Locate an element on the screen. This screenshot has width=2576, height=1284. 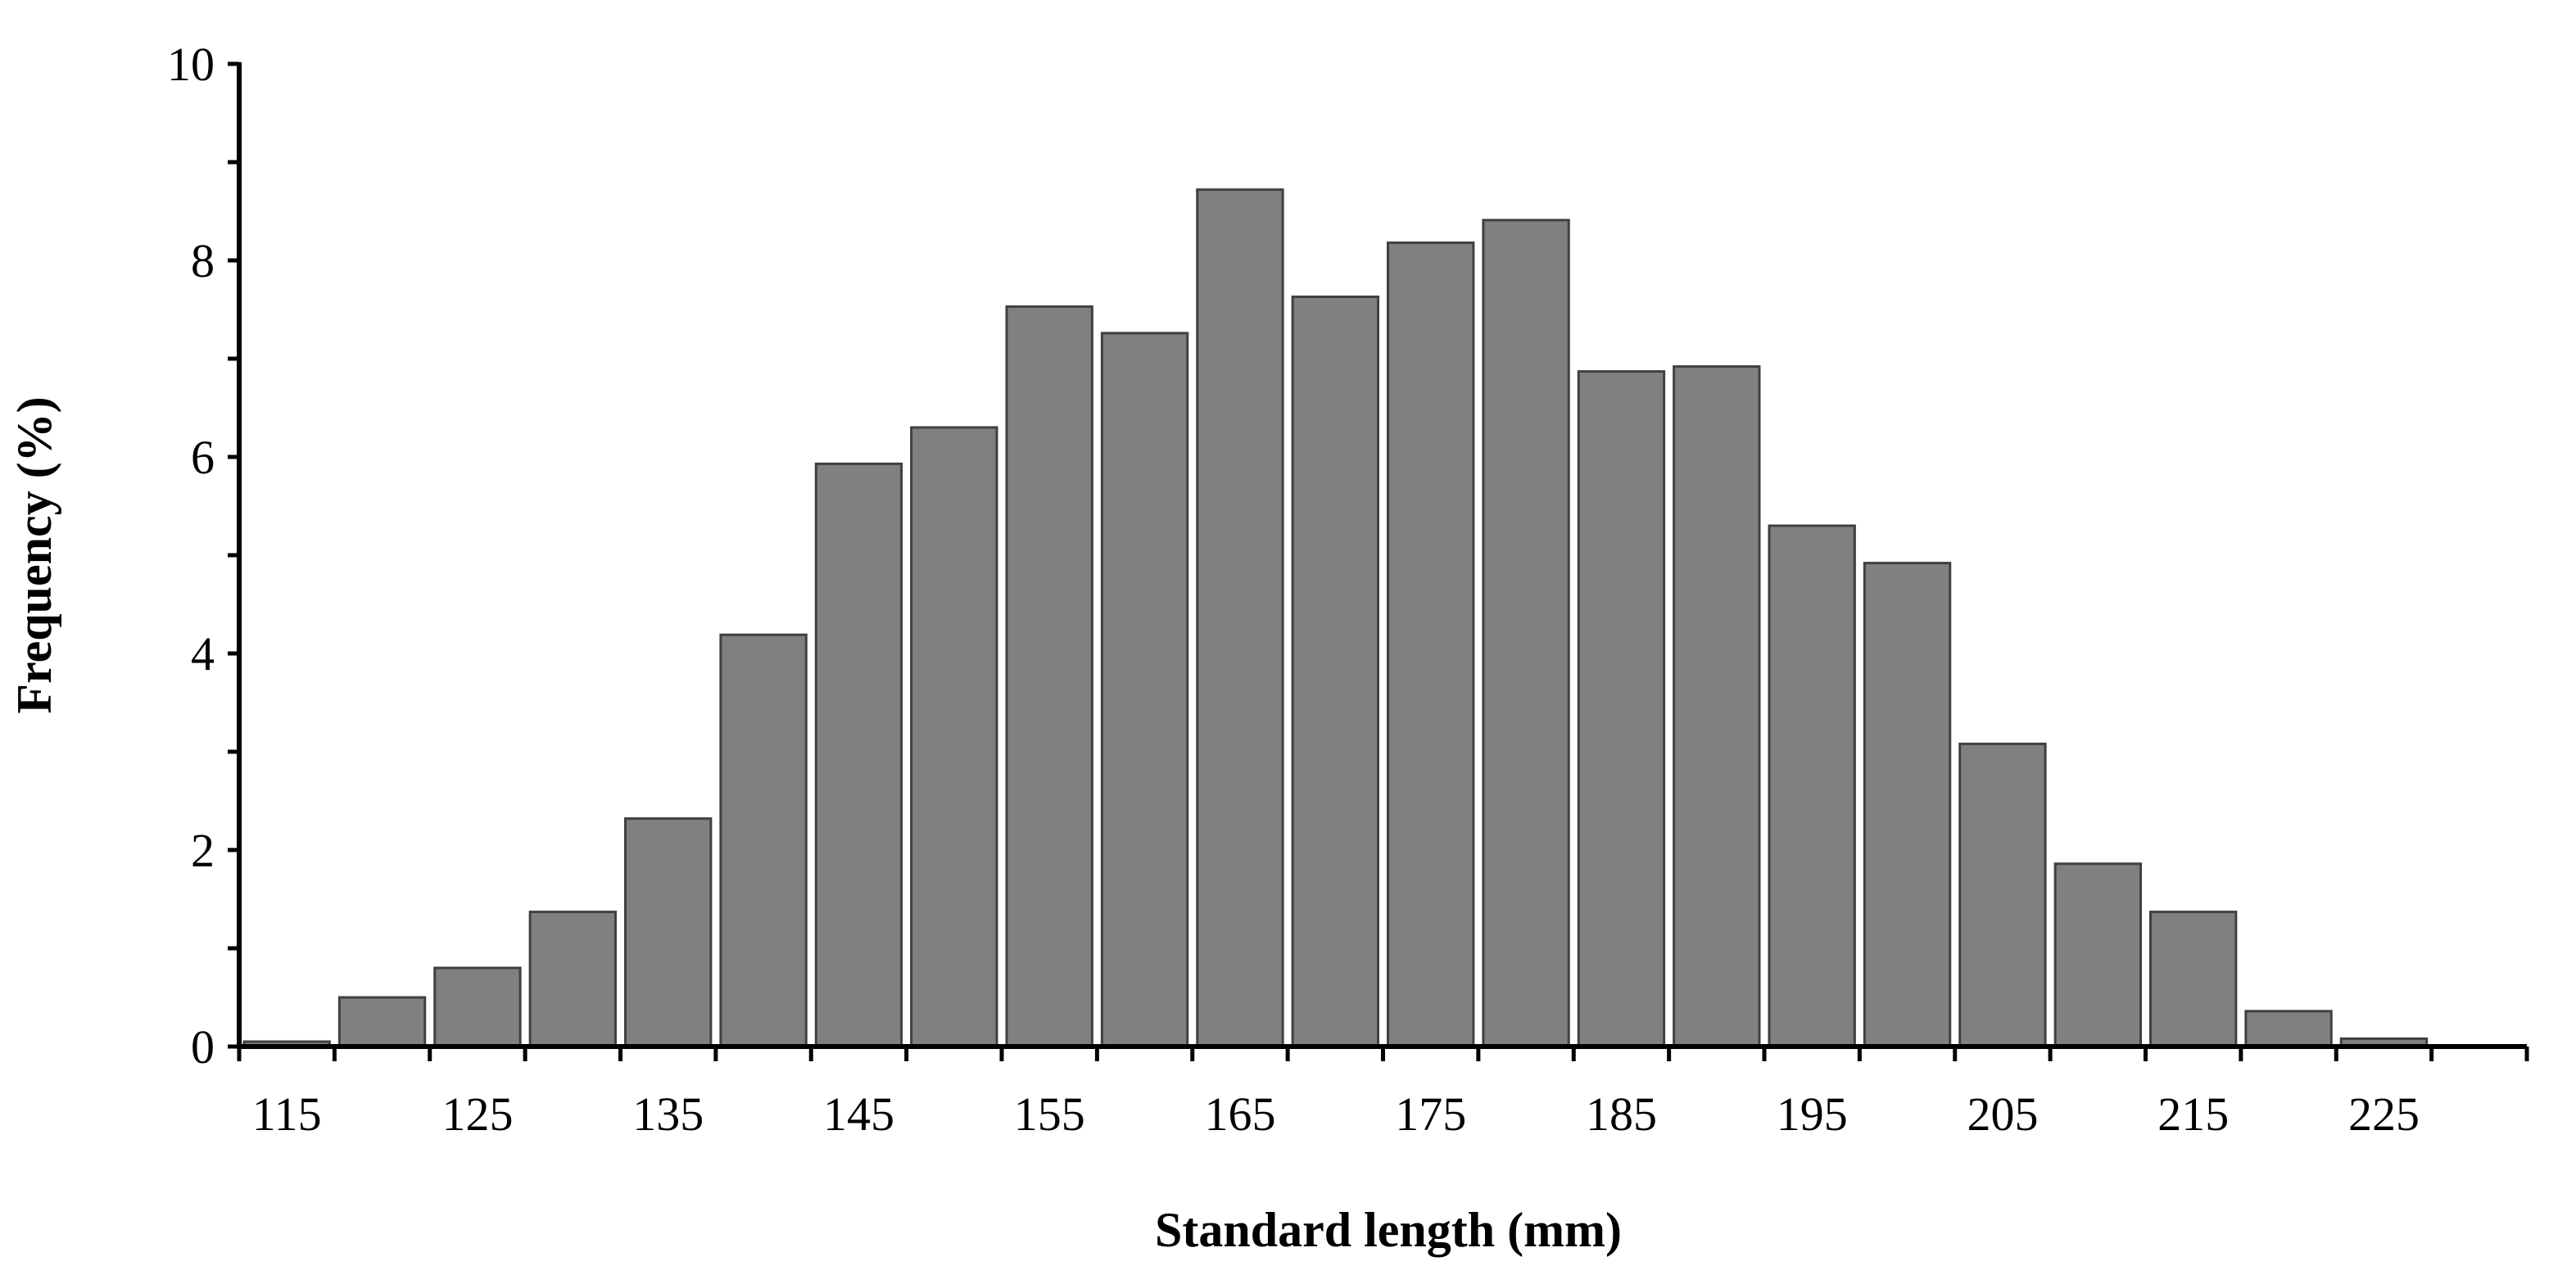
x-tick-label-115: 115 is located at coordinates (287, 1114).